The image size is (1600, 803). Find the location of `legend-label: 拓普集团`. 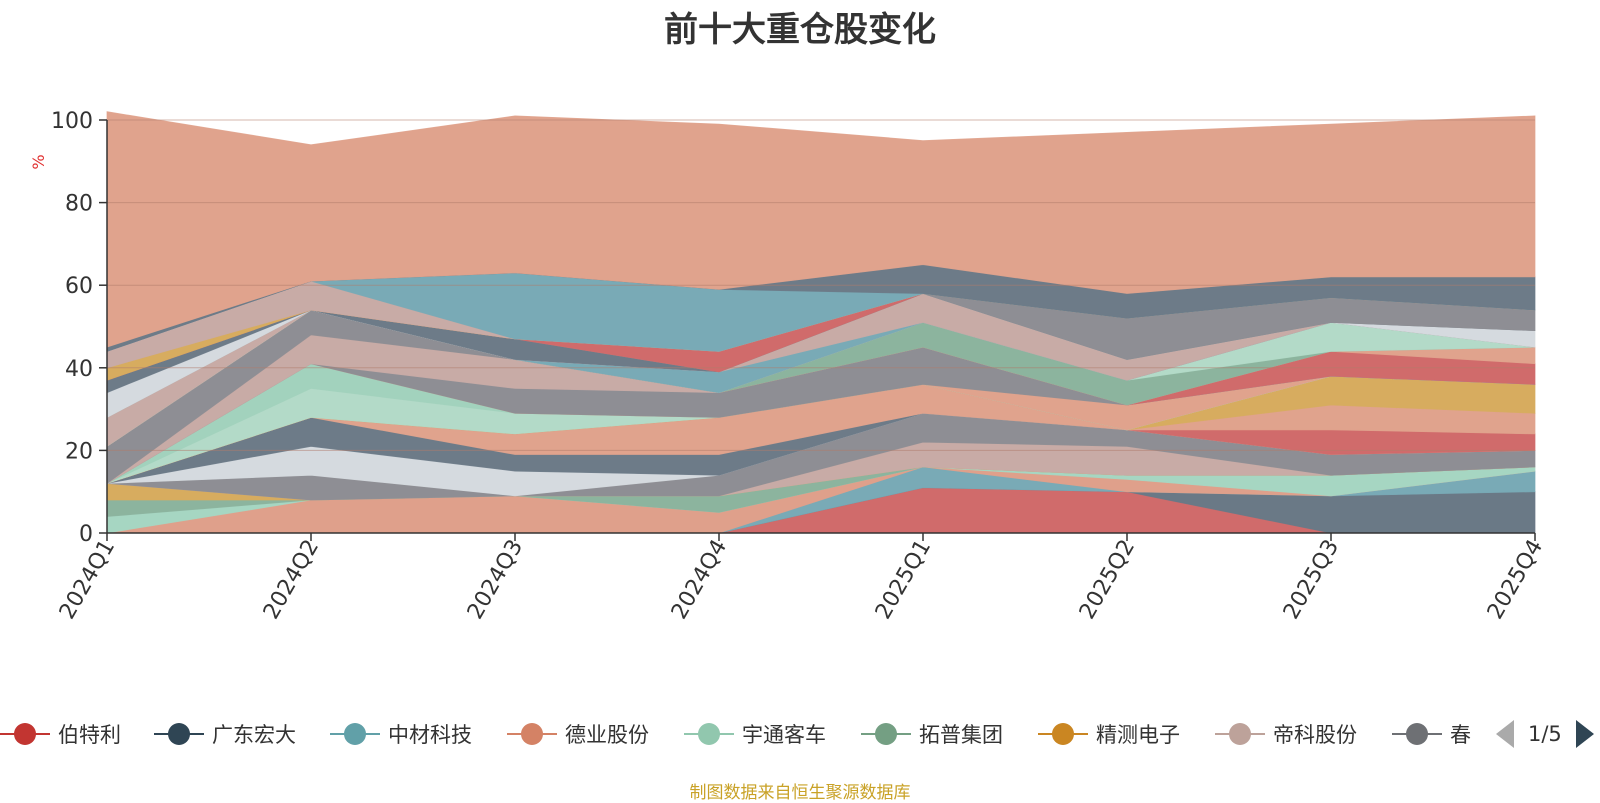

legend-label: 拓普集团 is located at coordinates (961, 735).